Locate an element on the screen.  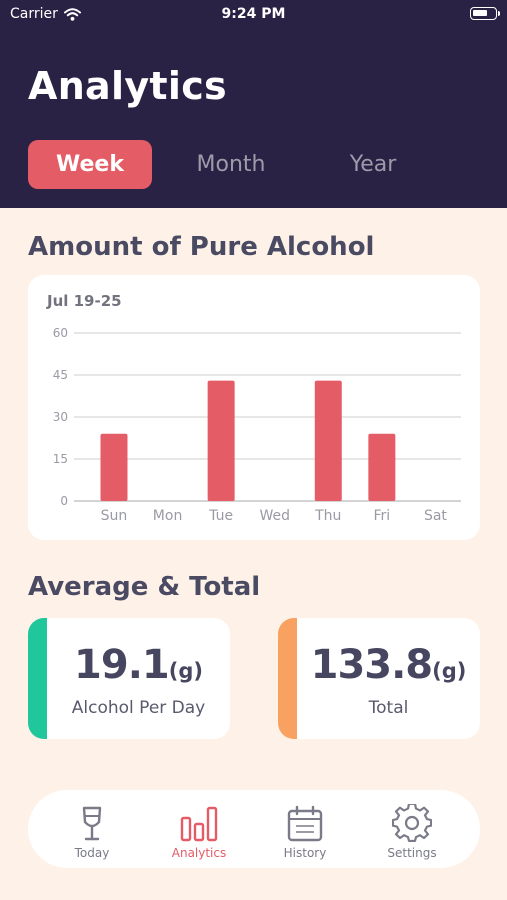
x-tick-label: Wed is located at coordinates (274, 516).